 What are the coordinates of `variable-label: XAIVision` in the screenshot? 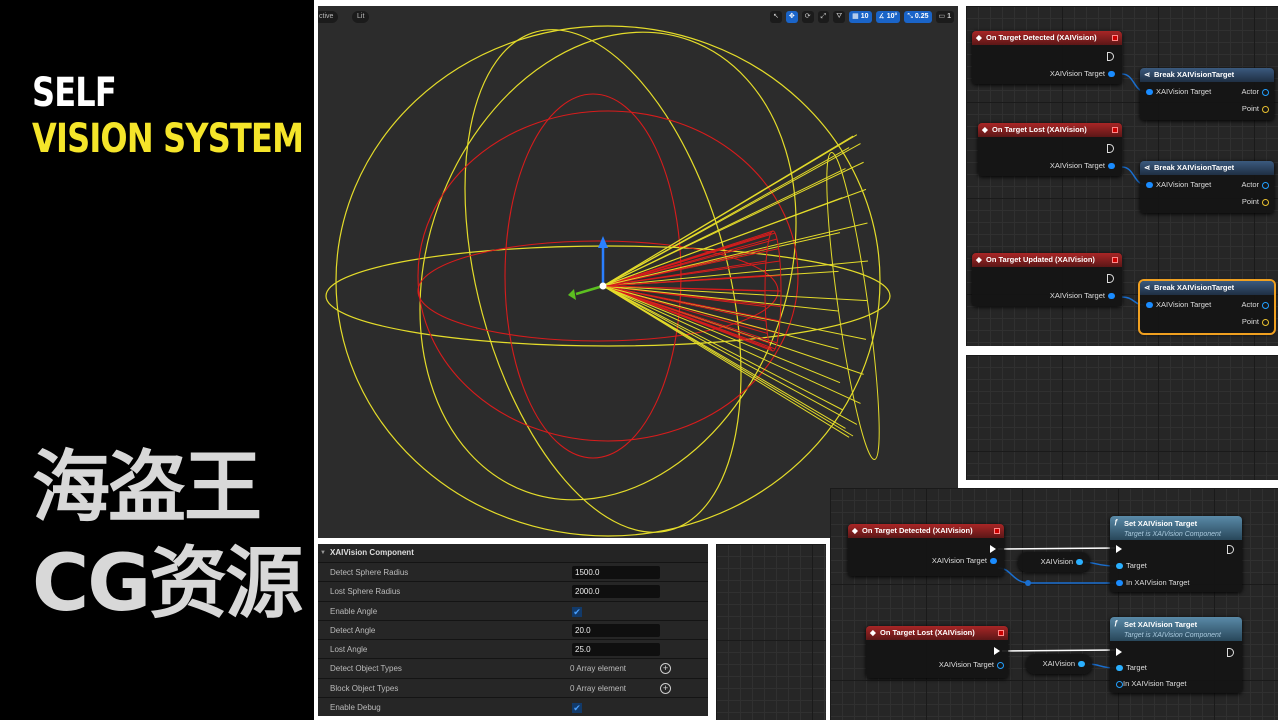 It's located at (1058, 663).